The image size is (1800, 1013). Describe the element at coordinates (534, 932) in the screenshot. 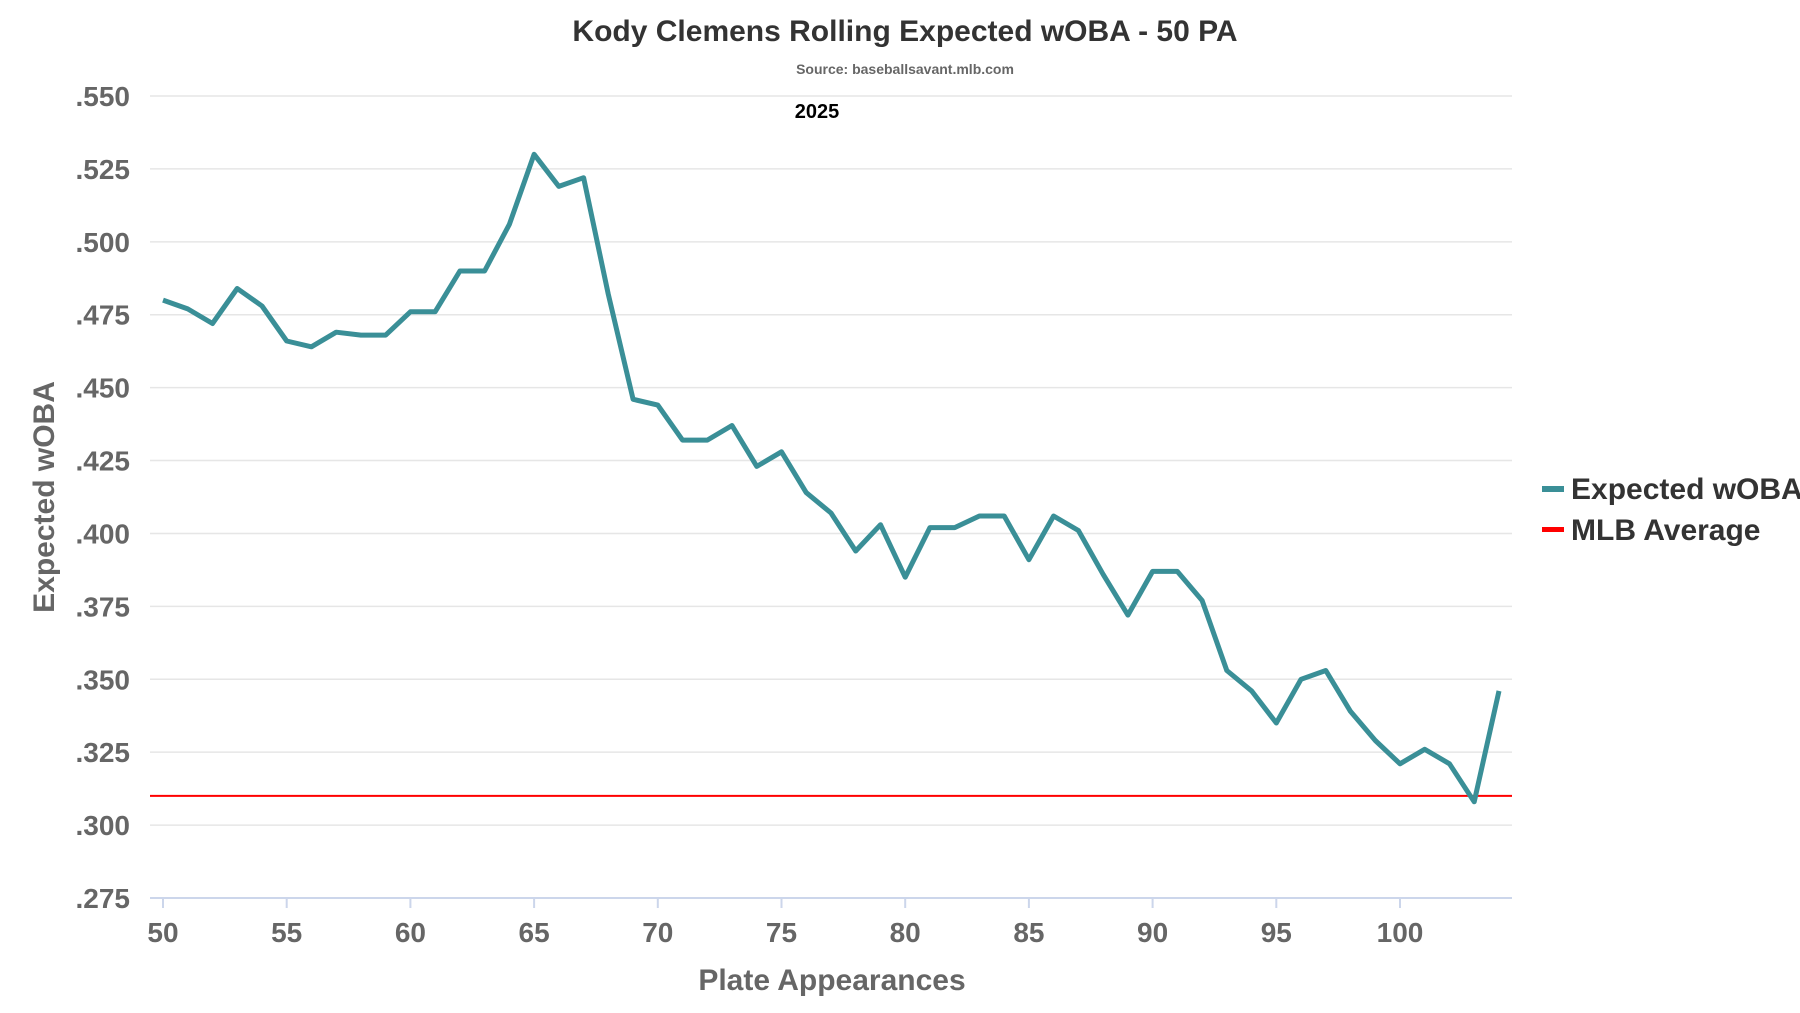

I see `x-tick-label: 65` at that location.